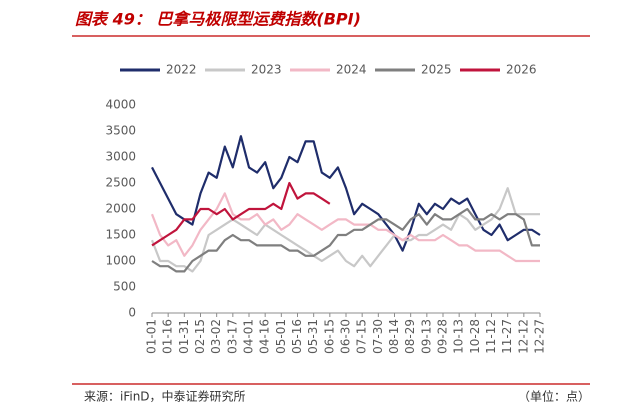  I want to click on x-tick-label: 12-27, so click(540, 336).